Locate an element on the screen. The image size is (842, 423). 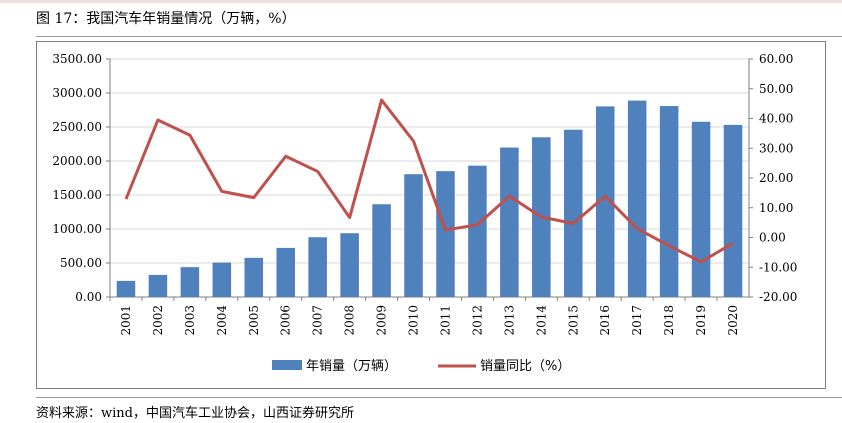
right-axis-tick-label: 40.00 is located at coordinates (776, 119).